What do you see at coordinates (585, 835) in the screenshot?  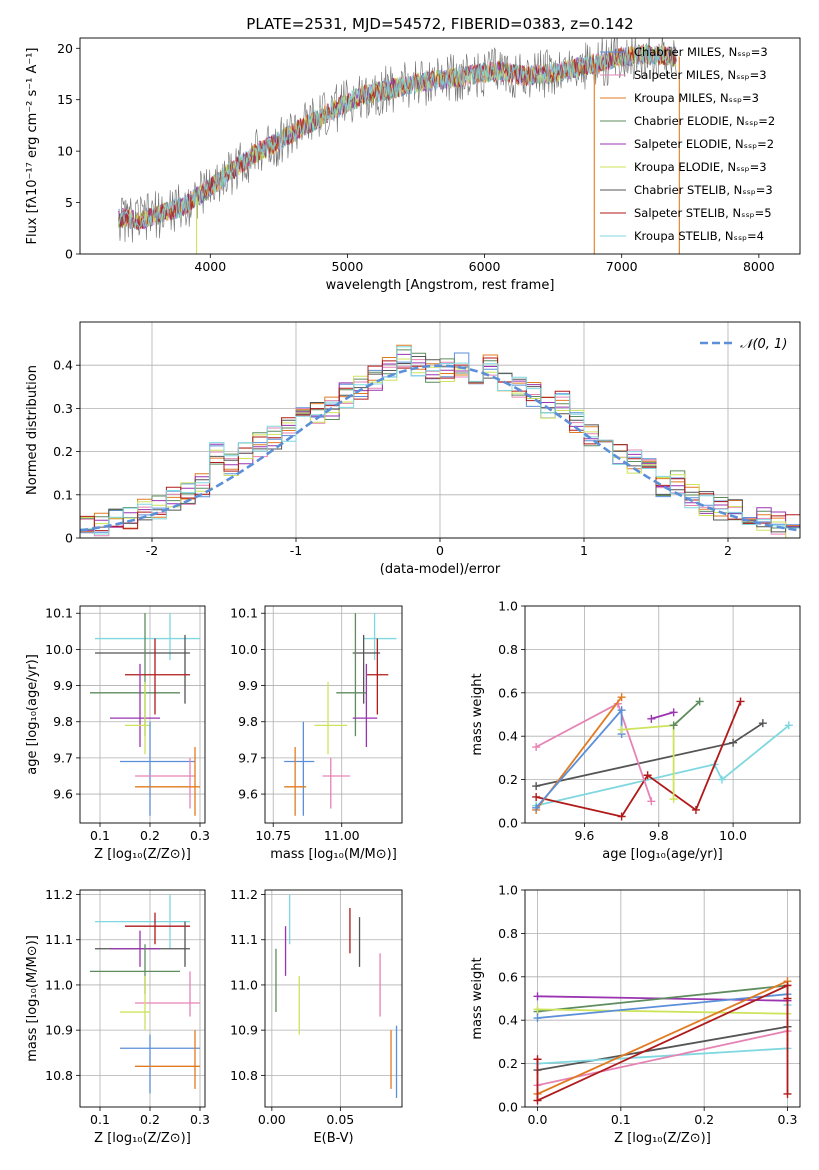 I see `weight-vs-age-xtick-label: 9.6` at bounding box center [585, 835].